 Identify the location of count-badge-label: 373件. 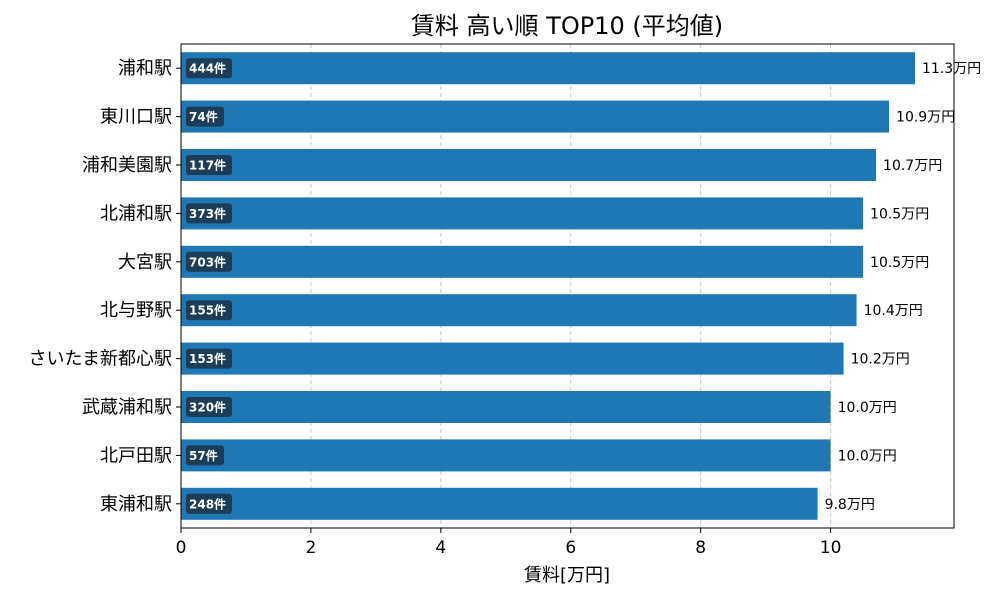
(207, 213).